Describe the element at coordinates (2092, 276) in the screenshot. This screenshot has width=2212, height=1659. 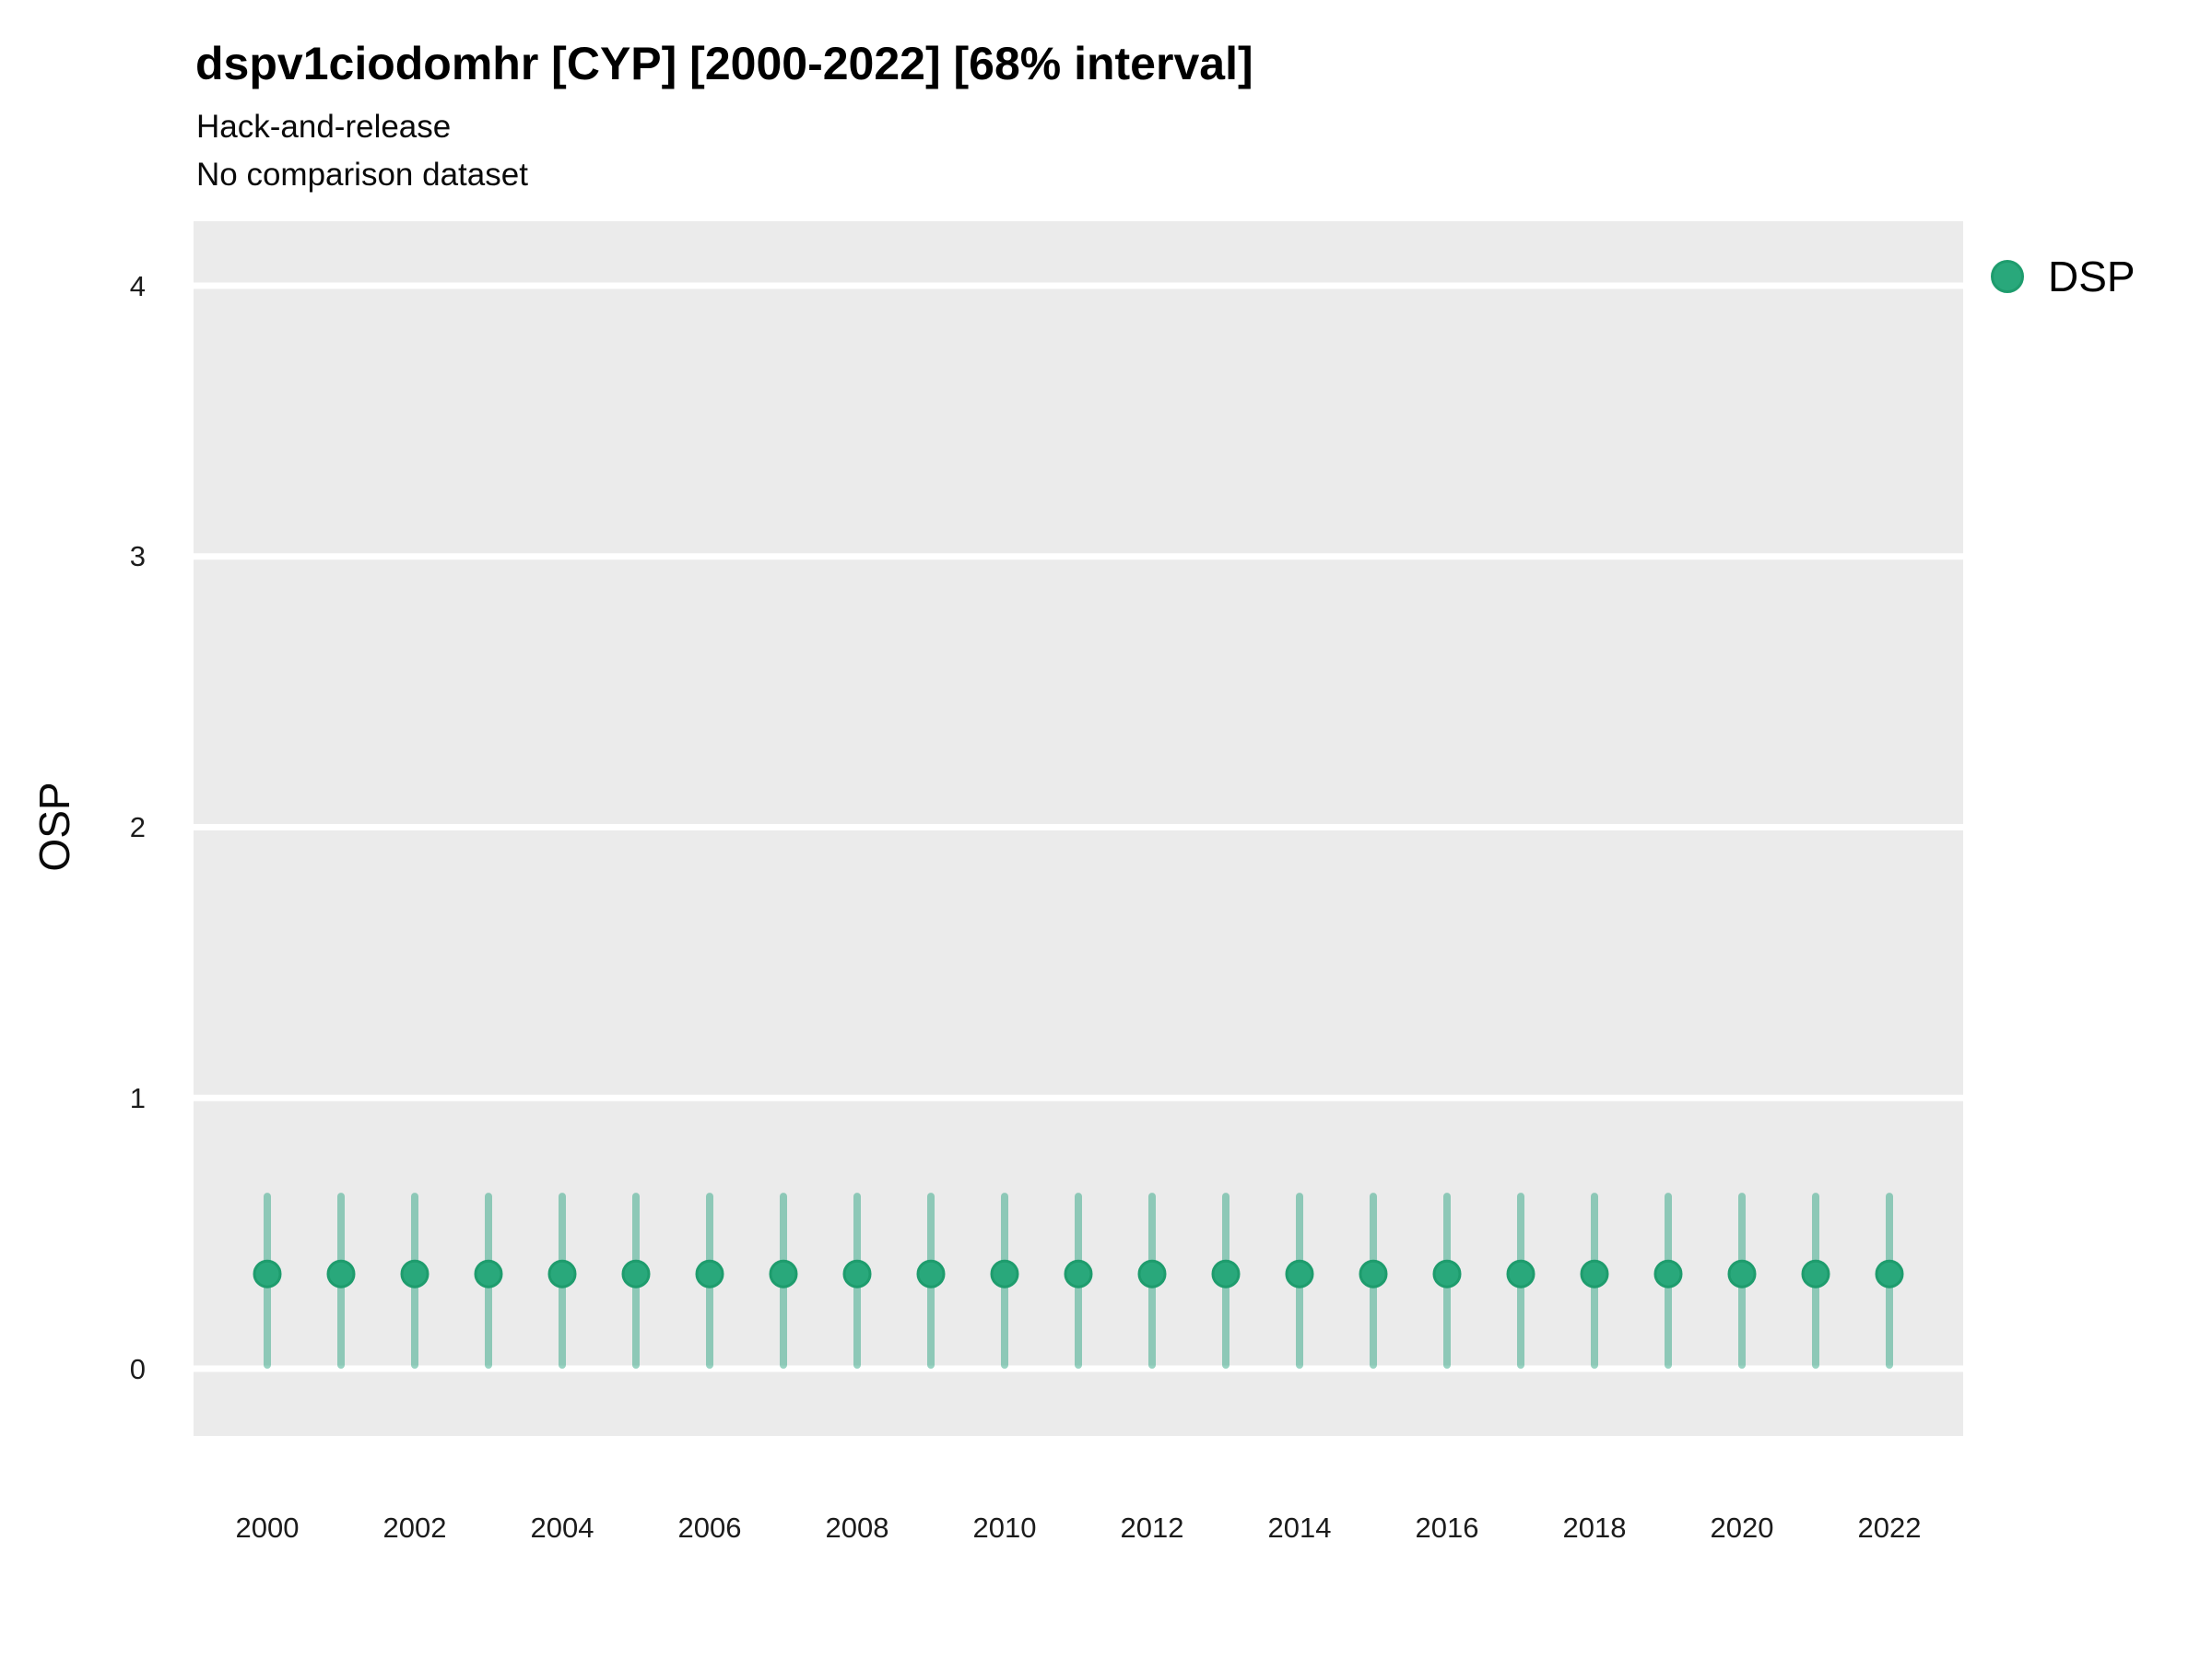
I see `legend-entry-label: DSP` at that location.